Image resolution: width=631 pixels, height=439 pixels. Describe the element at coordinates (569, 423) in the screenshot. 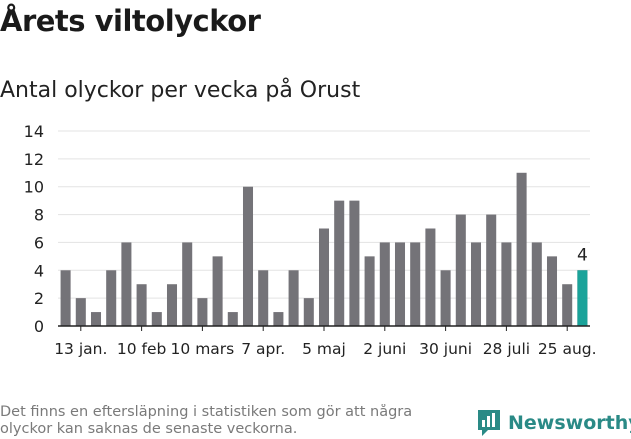

I see `logo-text: Newsworthy` at that location.